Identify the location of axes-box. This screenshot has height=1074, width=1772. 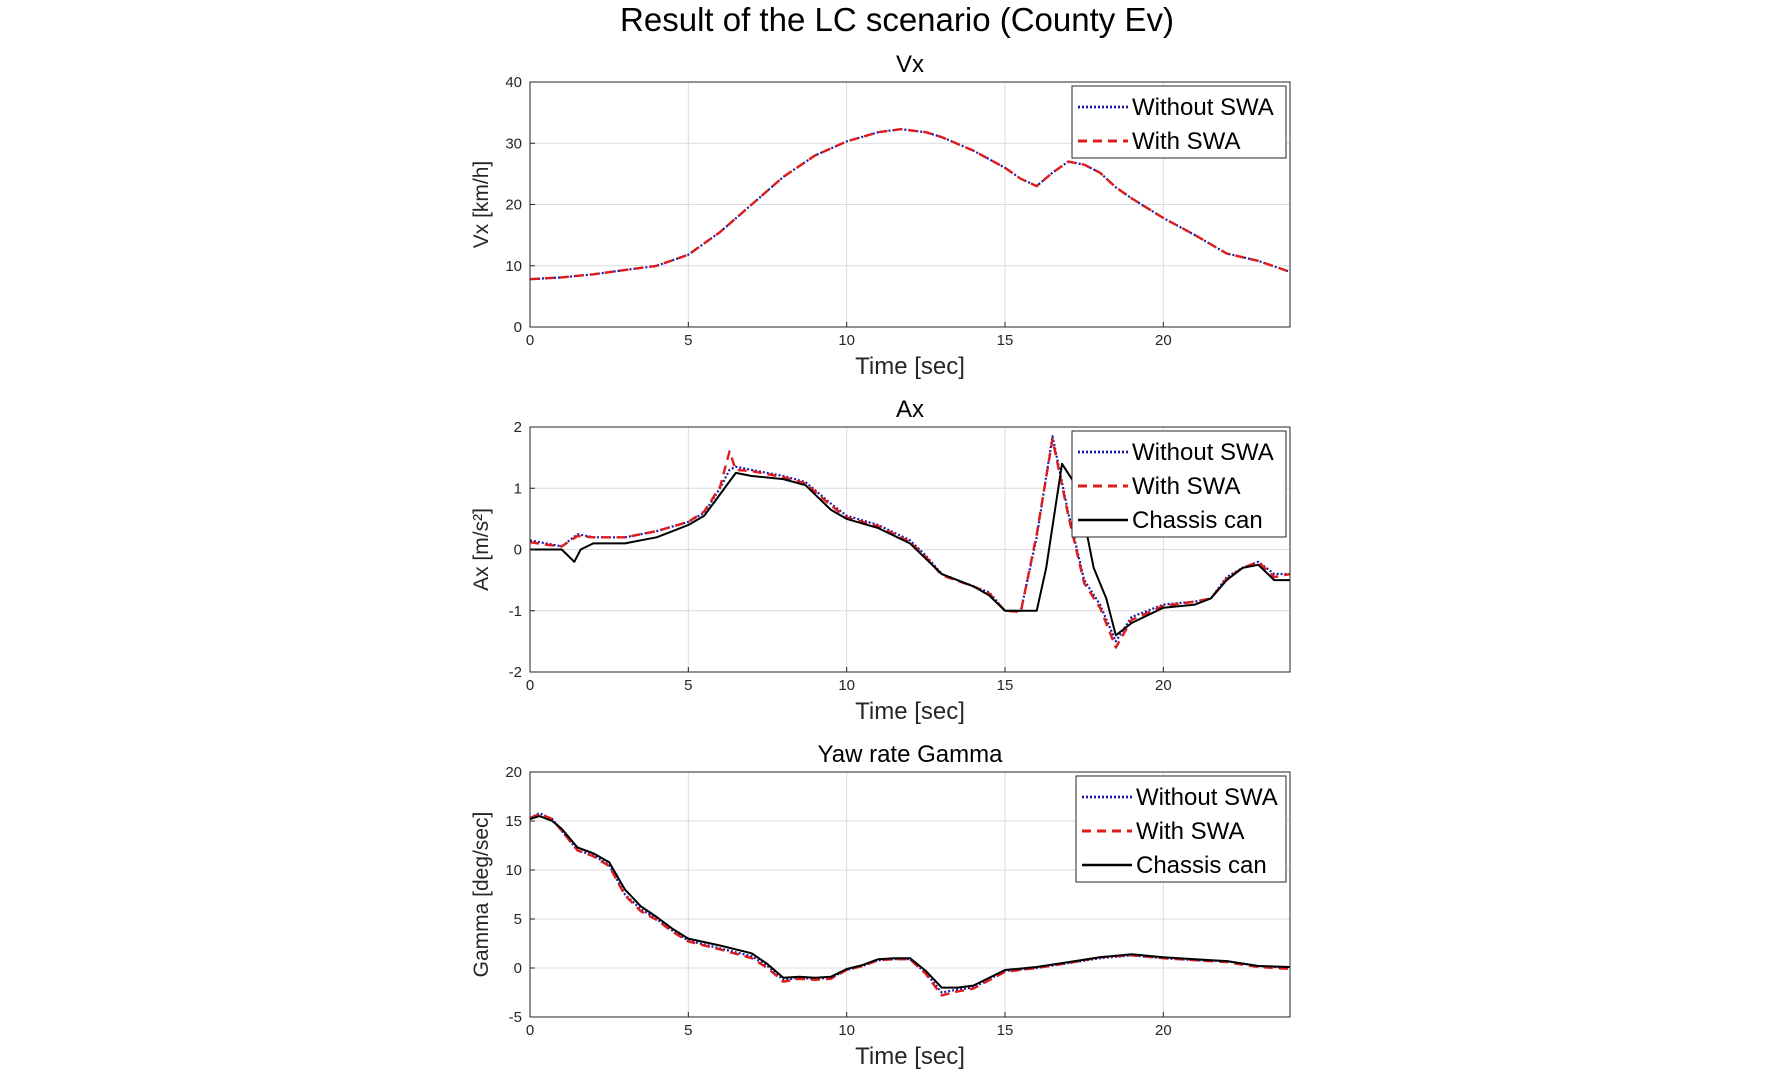
(910, 894).